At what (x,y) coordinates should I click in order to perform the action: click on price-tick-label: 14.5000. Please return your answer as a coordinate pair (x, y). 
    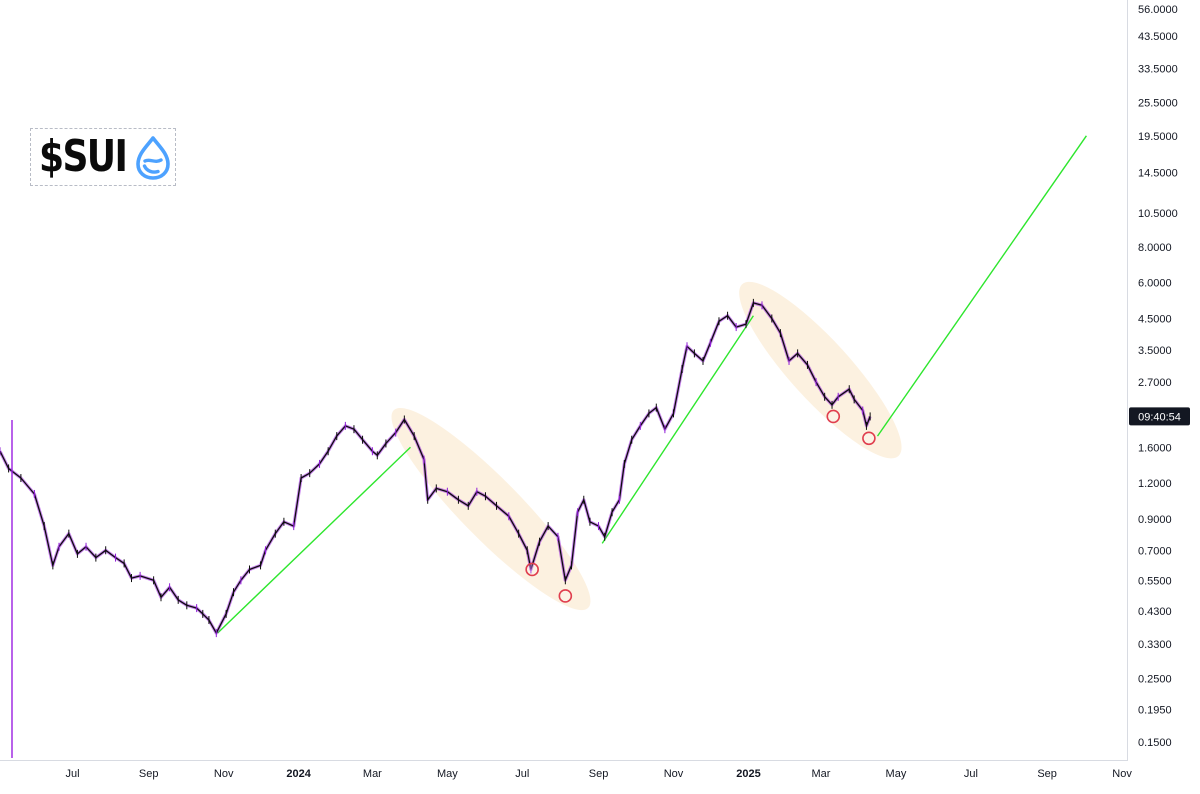
    Looking at the image, I should click on (1158, 174).